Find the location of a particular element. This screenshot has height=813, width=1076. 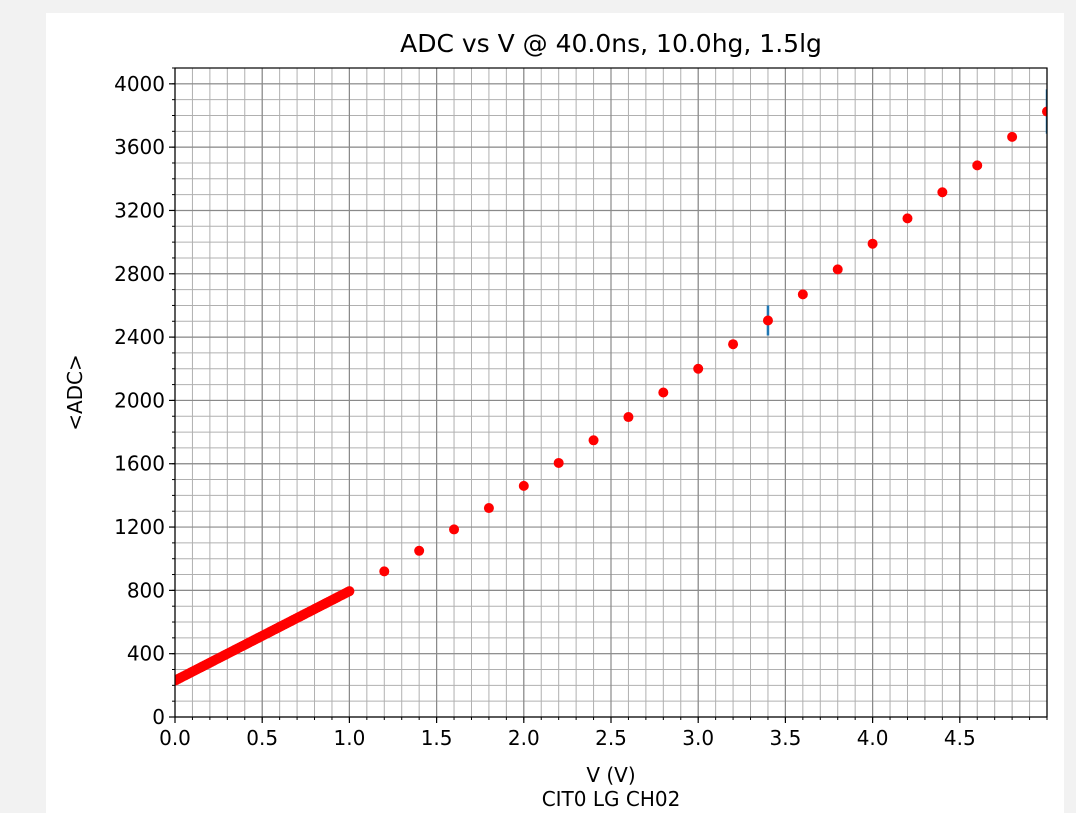

y-tick-label: 2400 is located at coordinates (139, 337).